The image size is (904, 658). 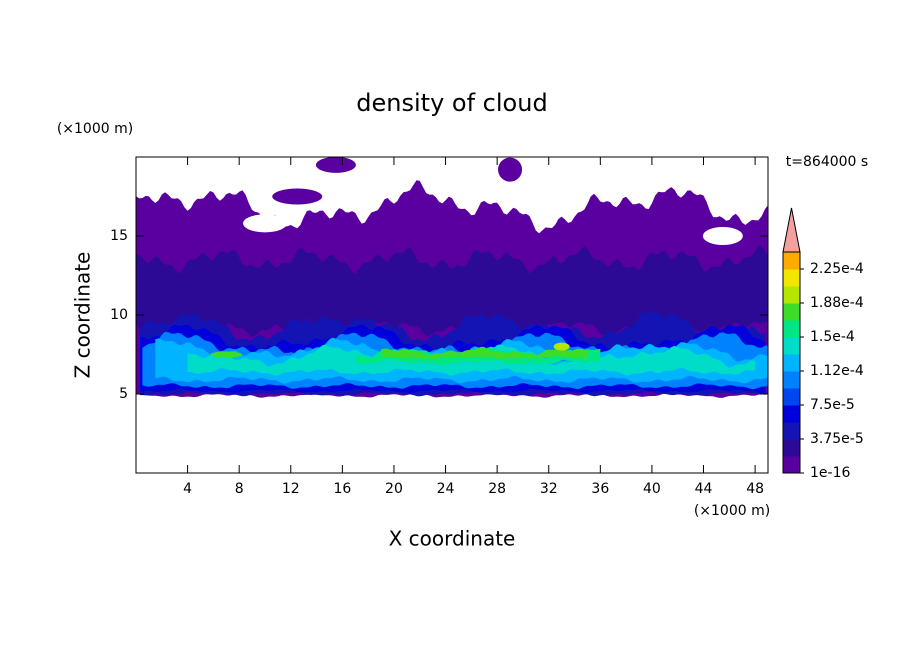 What do you see at coordinates (83, 315) in the screenshot?
I see `y-label: Z coordinate` at bounding box center [83, 315].